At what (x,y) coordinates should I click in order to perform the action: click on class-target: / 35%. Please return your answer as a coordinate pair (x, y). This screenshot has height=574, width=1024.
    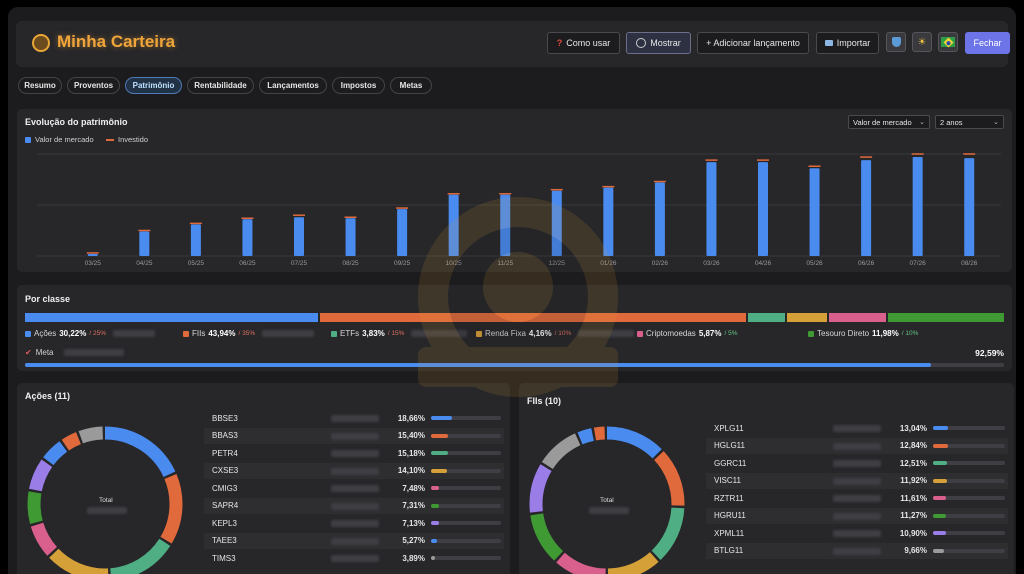
    Looking at the image, I should click on (247, 333).